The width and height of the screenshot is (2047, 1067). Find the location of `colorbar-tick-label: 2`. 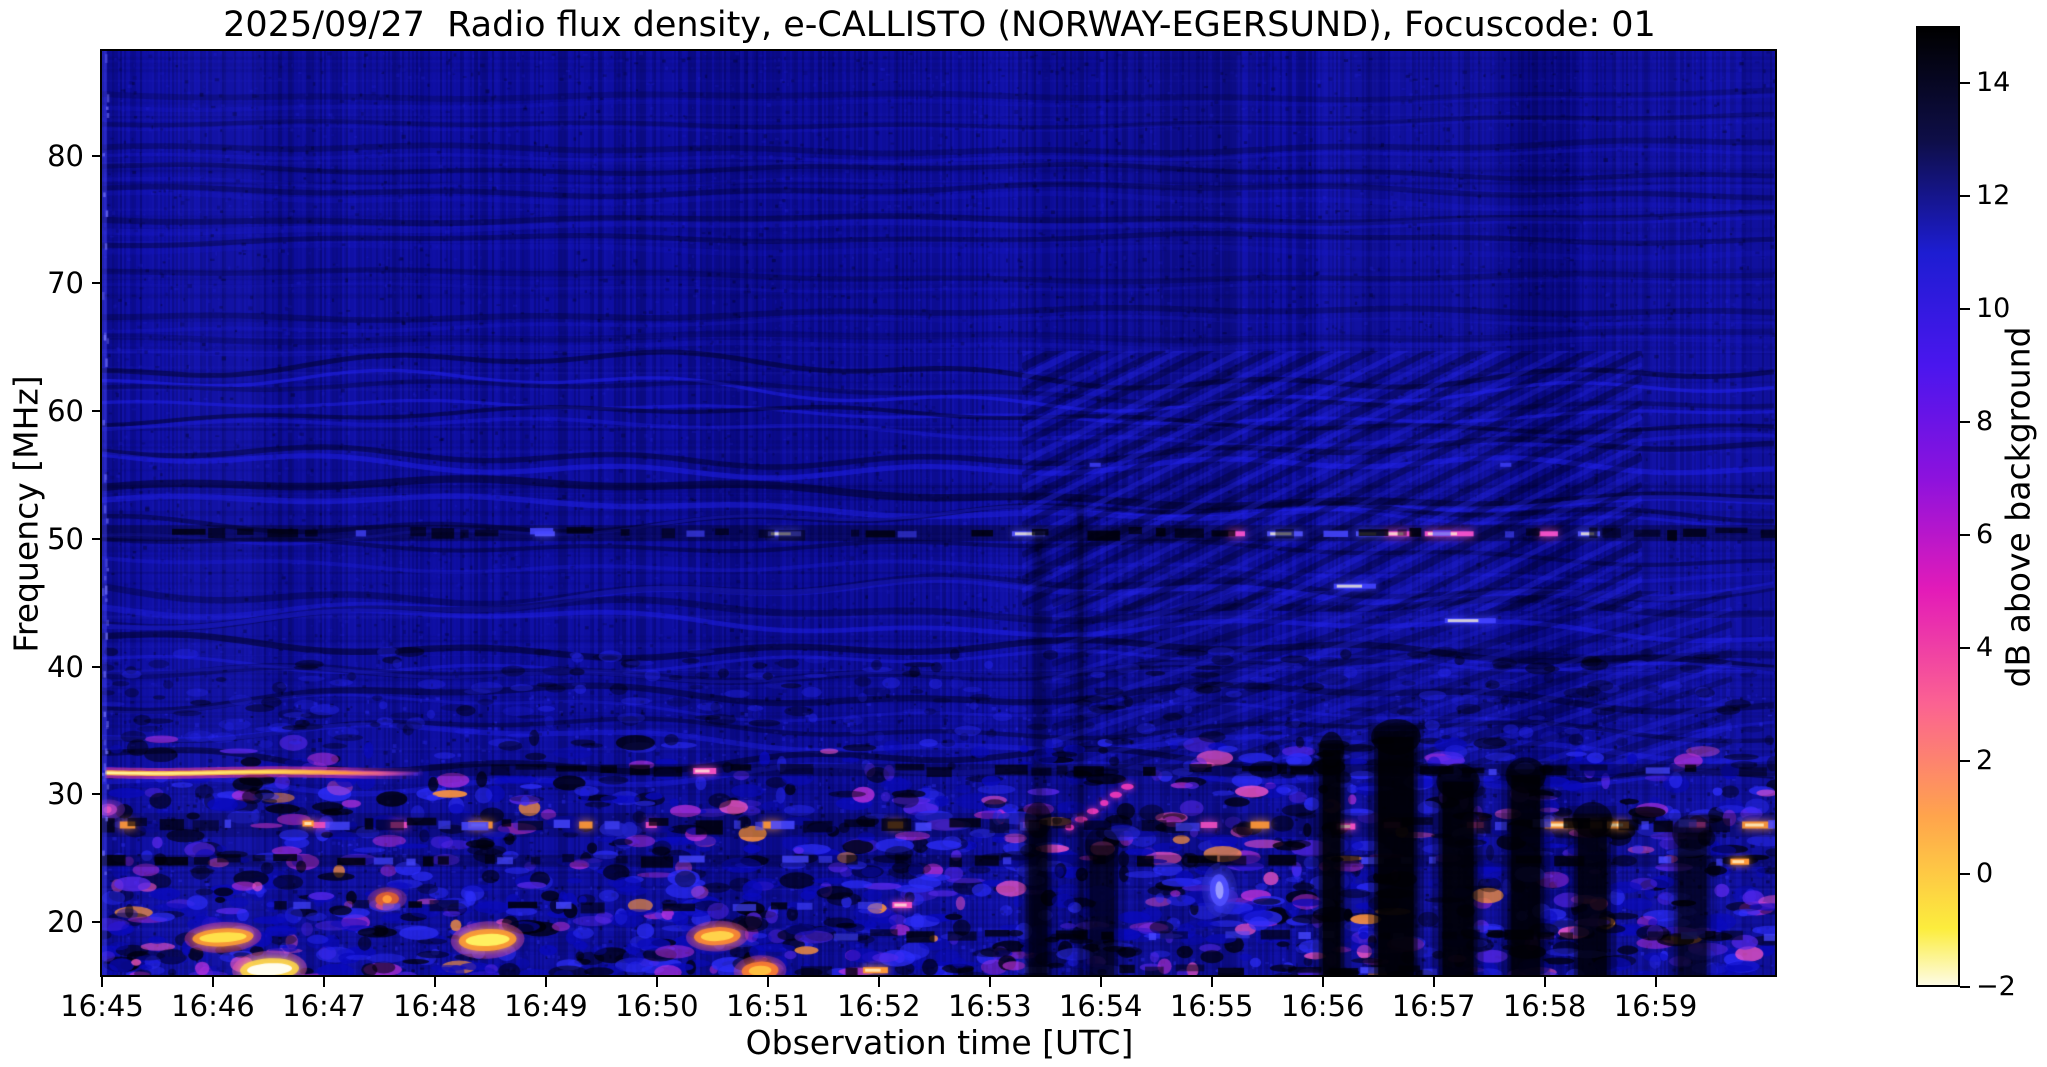

colorbar-tick-label: 2 is located at coordinates (1985, 760).